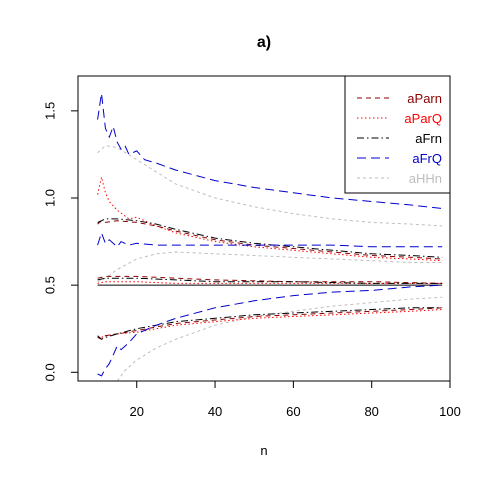 This screenshot has width=490, height=480. Describe the element at coordinates (61, 241) in the screenshot. I see `y-axis: 0.0 0.5 1.0 1.5` at that location.